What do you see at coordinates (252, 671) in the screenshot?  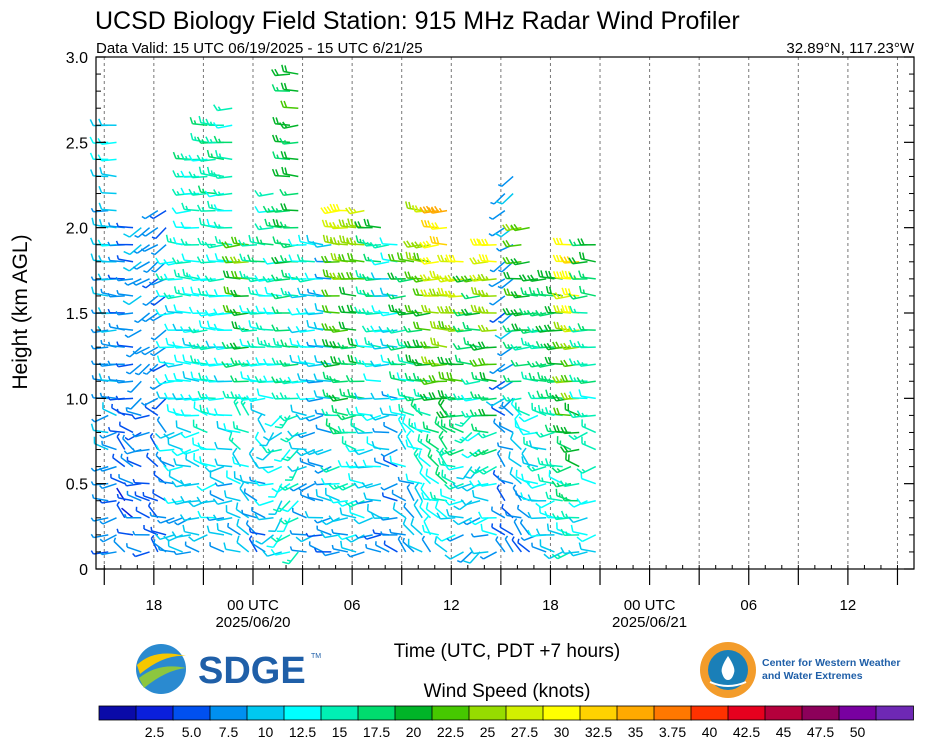 I see `sdge-logo-text: SDGE` at bounding box center [252, 671].